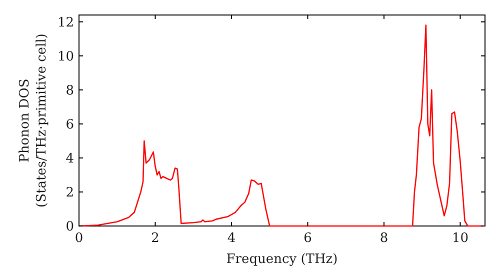 The width and height of the screenshot is (500, 280). What do you see at coordinates (460, 238) in the screenshot?
I see `x-tick-label: 10` at bounding box center [460, 238].